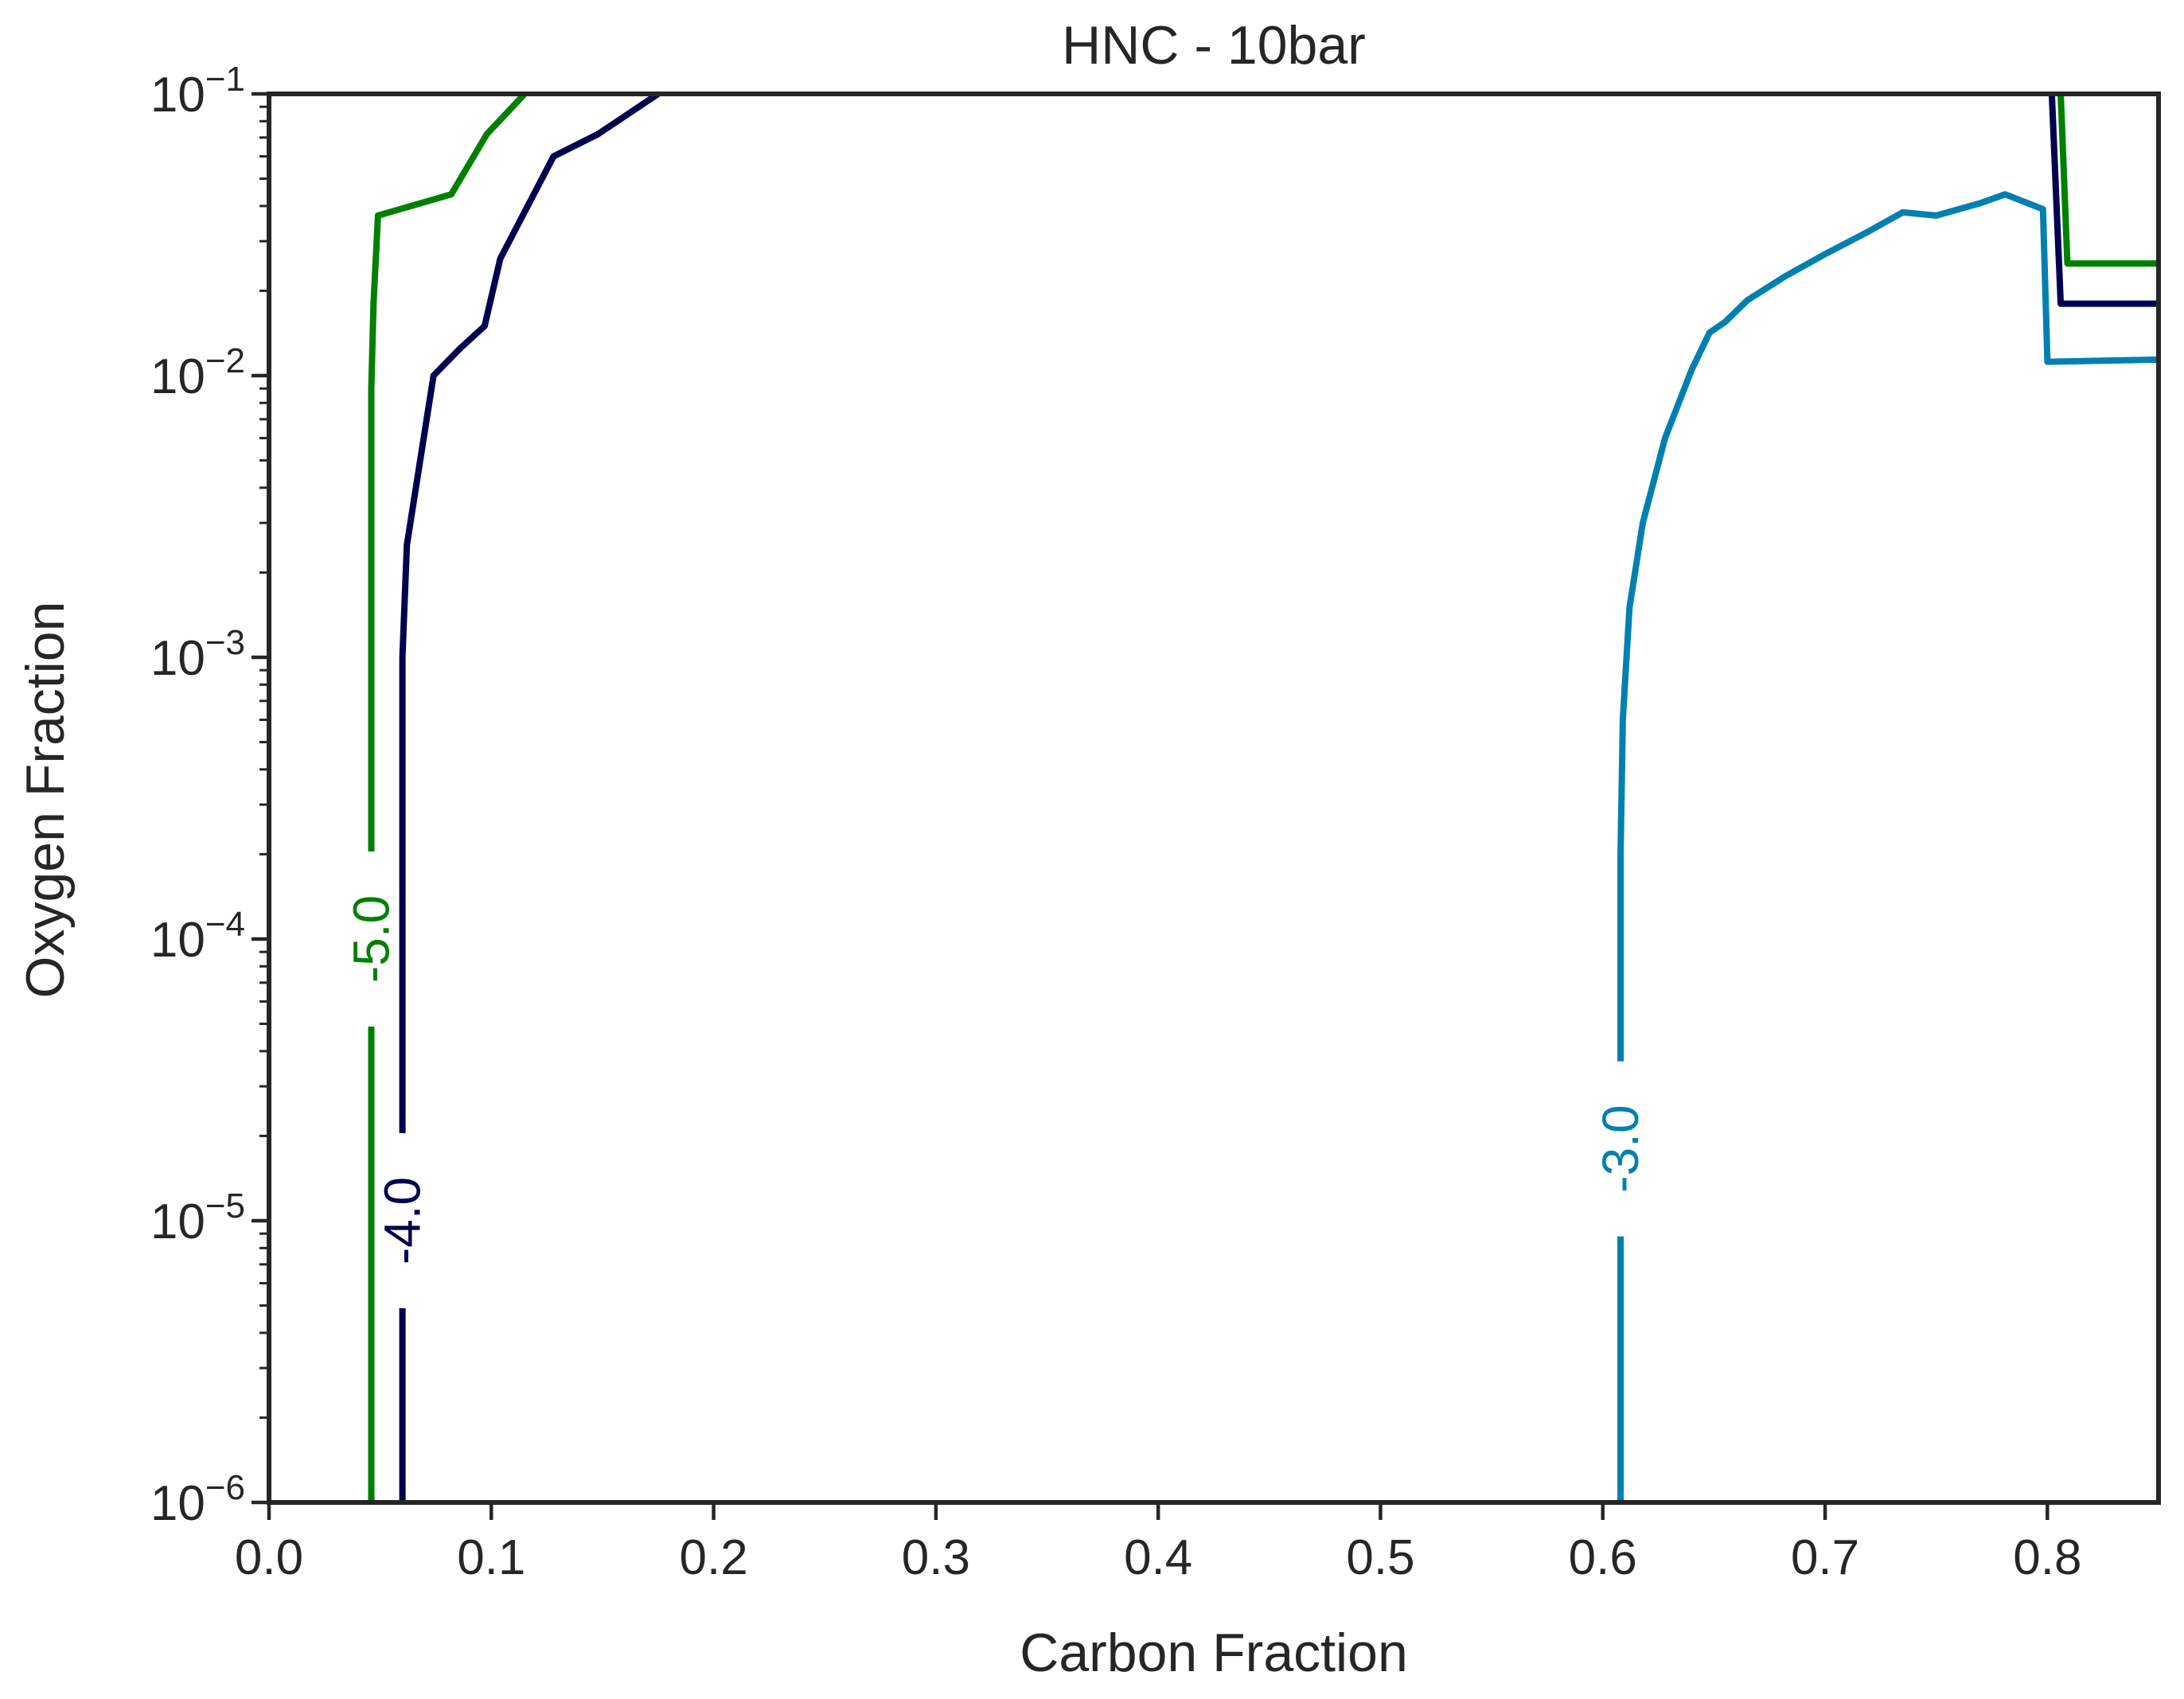  I want to click on x-tick-label: 0.1, so click(491, 1558).